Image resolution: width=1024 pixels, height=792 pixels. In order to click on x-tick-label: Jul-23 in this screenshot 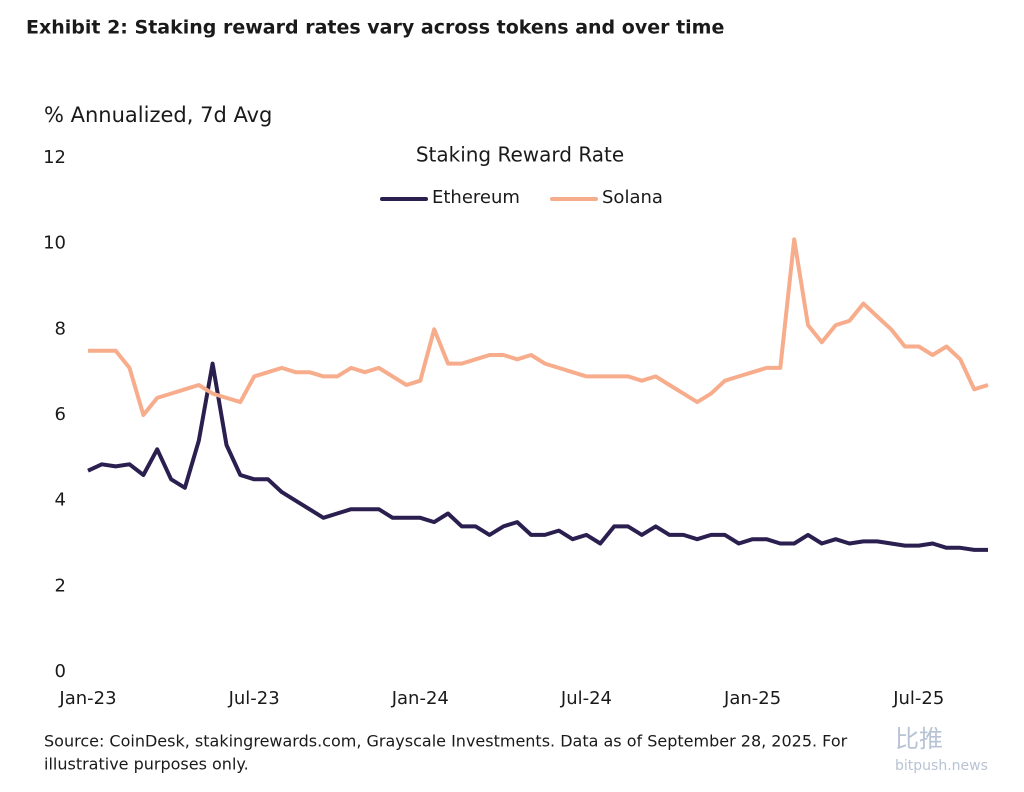, I will do `click(254, 698)`.